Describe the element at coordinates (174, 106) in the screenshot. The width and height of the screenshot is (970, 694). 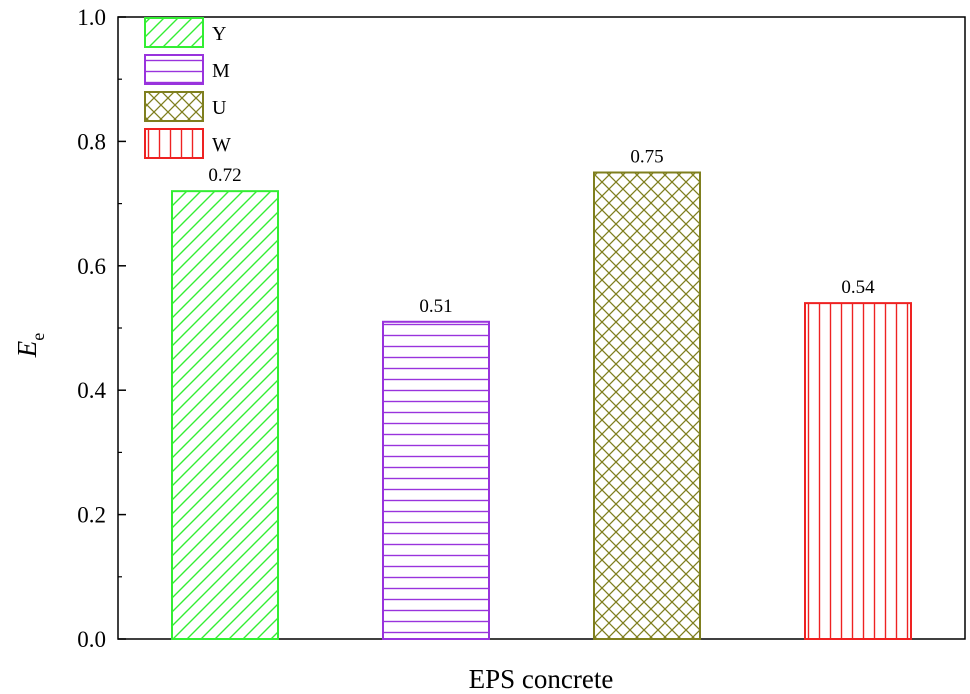
I see `legend-swatch-u` at that location.